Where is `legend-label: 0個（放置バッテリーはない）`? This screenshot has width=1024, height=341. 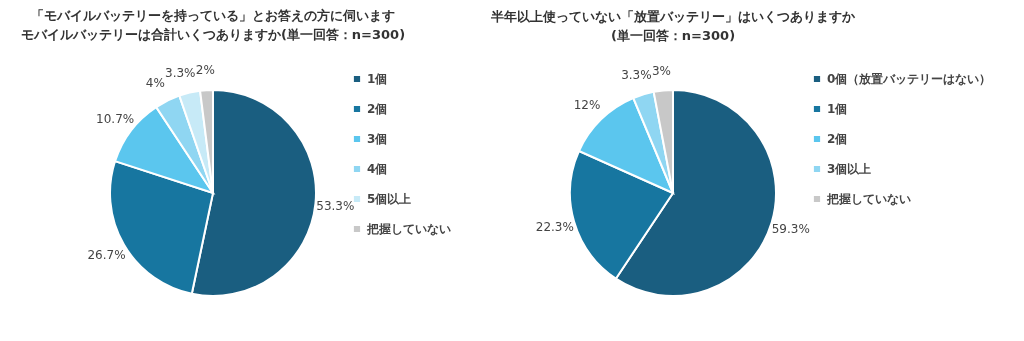
legend-label: 0個（放置バッテリーはない） is located at coordinates (909, 79).